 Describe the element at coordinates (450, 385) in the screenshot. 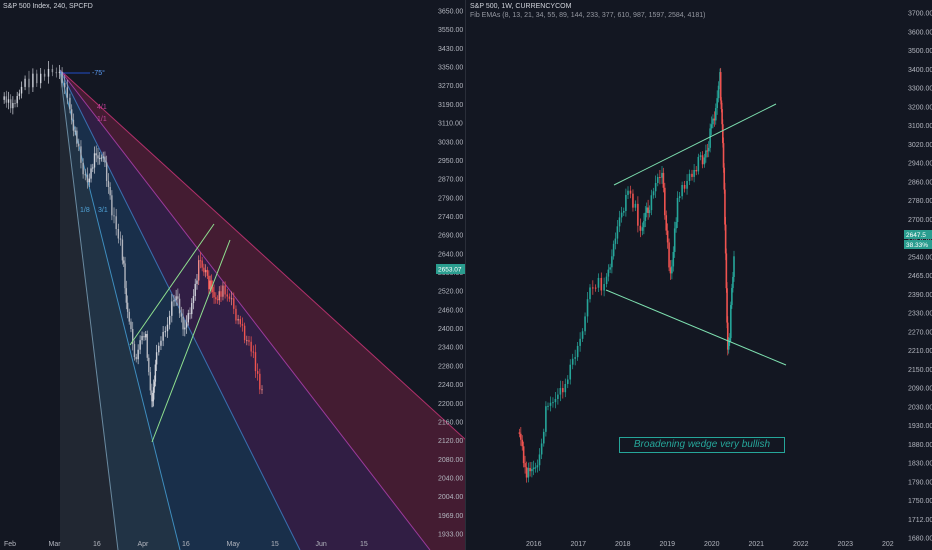

I see `left-y-tick: 2240.00` at that location.